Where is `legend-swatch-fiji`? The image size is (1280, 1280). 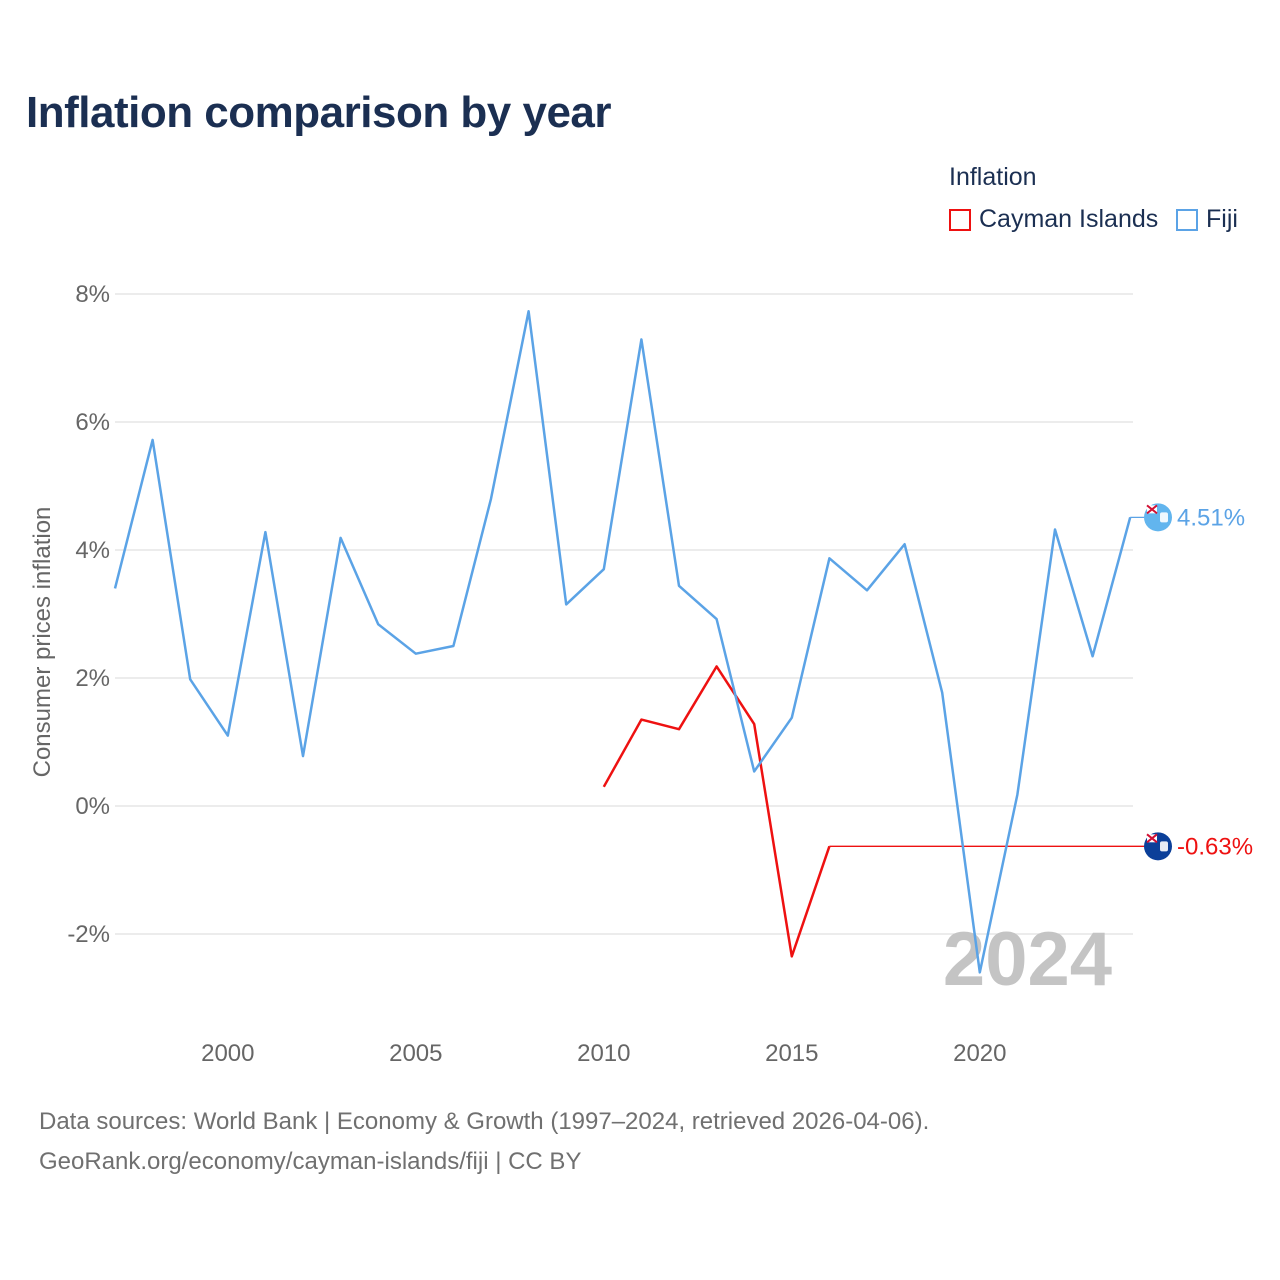 legend-swatch-fiji is located at coordinates (1187, 219).